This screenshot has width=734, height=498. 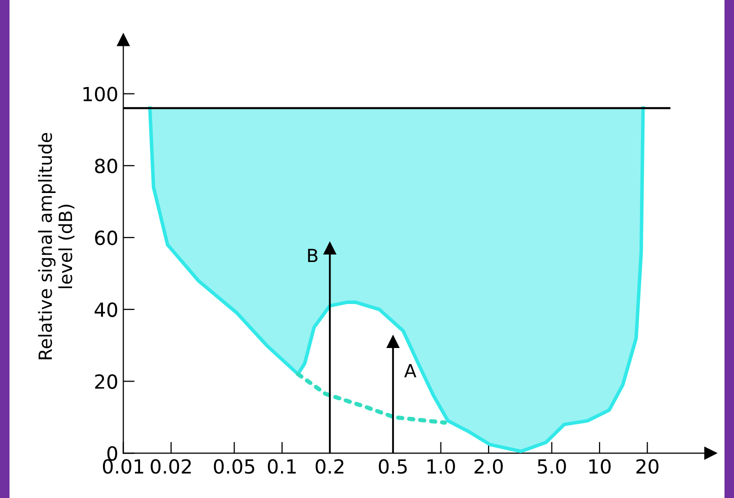 I want to click on y-tick-label: 20, so click(x=106, y=381).